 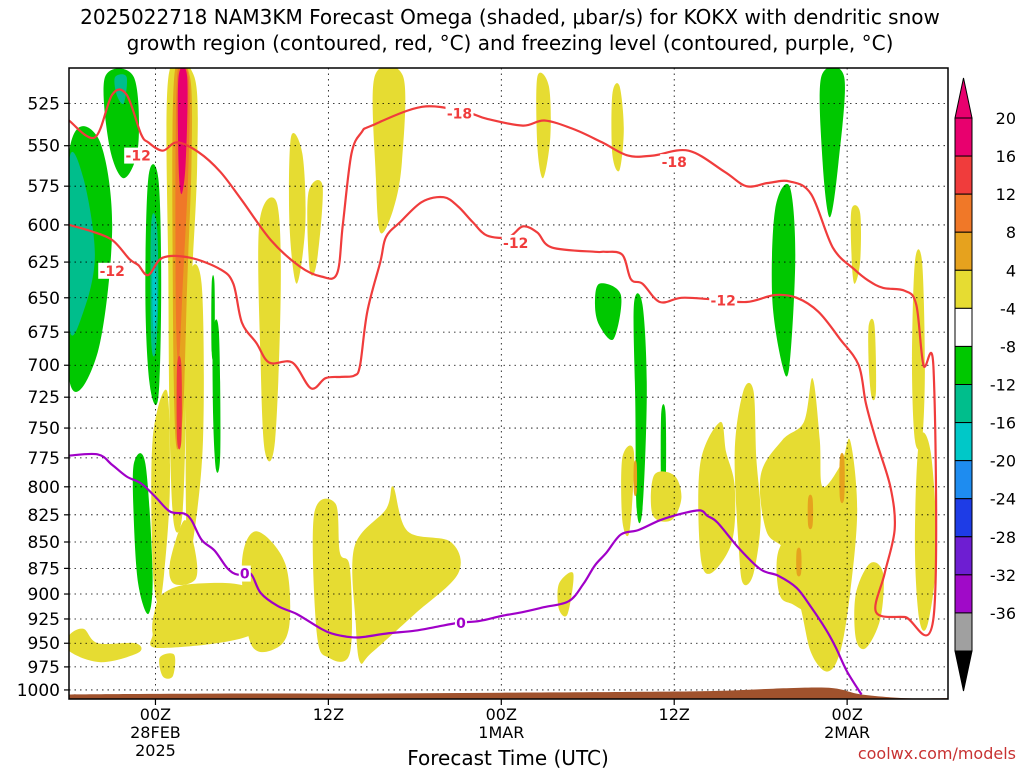 I want to click on colorbar-label: -24, so click(x=1003, y=499).